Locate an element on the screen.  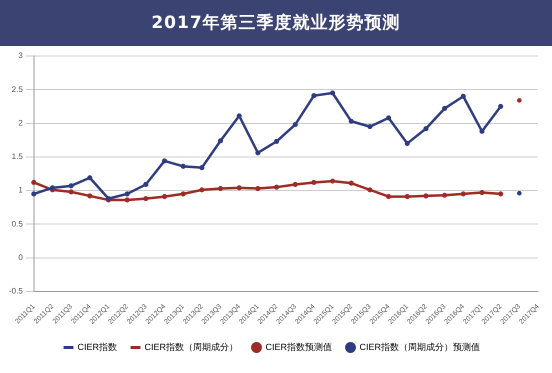
legend-label: CIER指数 is located at coordinates (97, 347).